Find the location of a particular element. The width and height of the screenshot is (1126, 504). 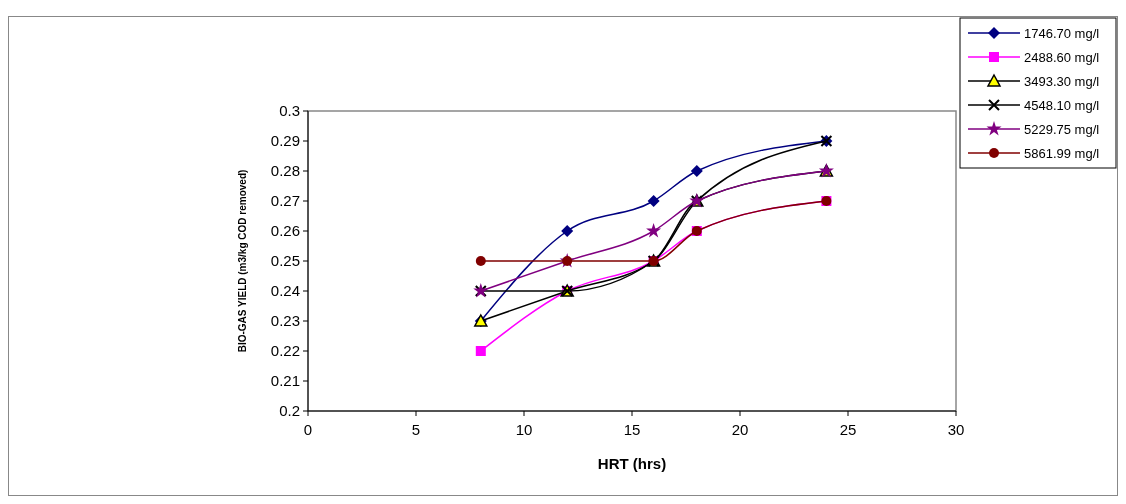

legend-label: 5861.99 mg/l is located at coordinates (1062, 153).